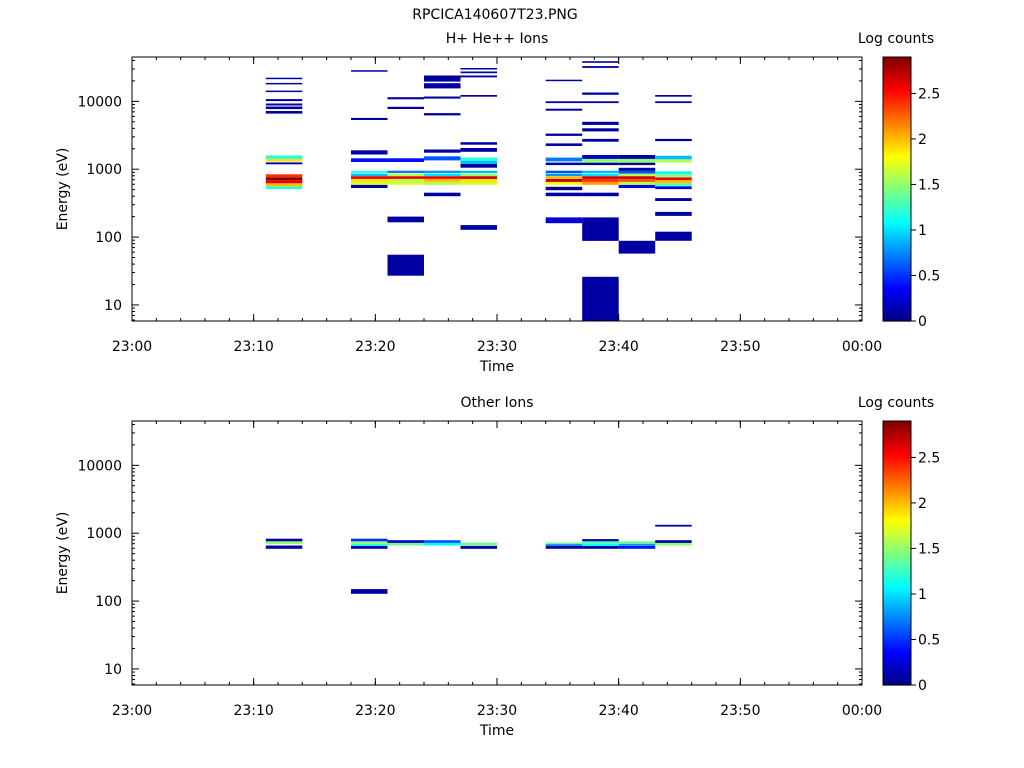 The height and width of the screenshot is (768, 1024). What do you see at coordinates (496, 731) in the screenshot?
I see `x-axis-label: Time` at bounding box center [496, 731].